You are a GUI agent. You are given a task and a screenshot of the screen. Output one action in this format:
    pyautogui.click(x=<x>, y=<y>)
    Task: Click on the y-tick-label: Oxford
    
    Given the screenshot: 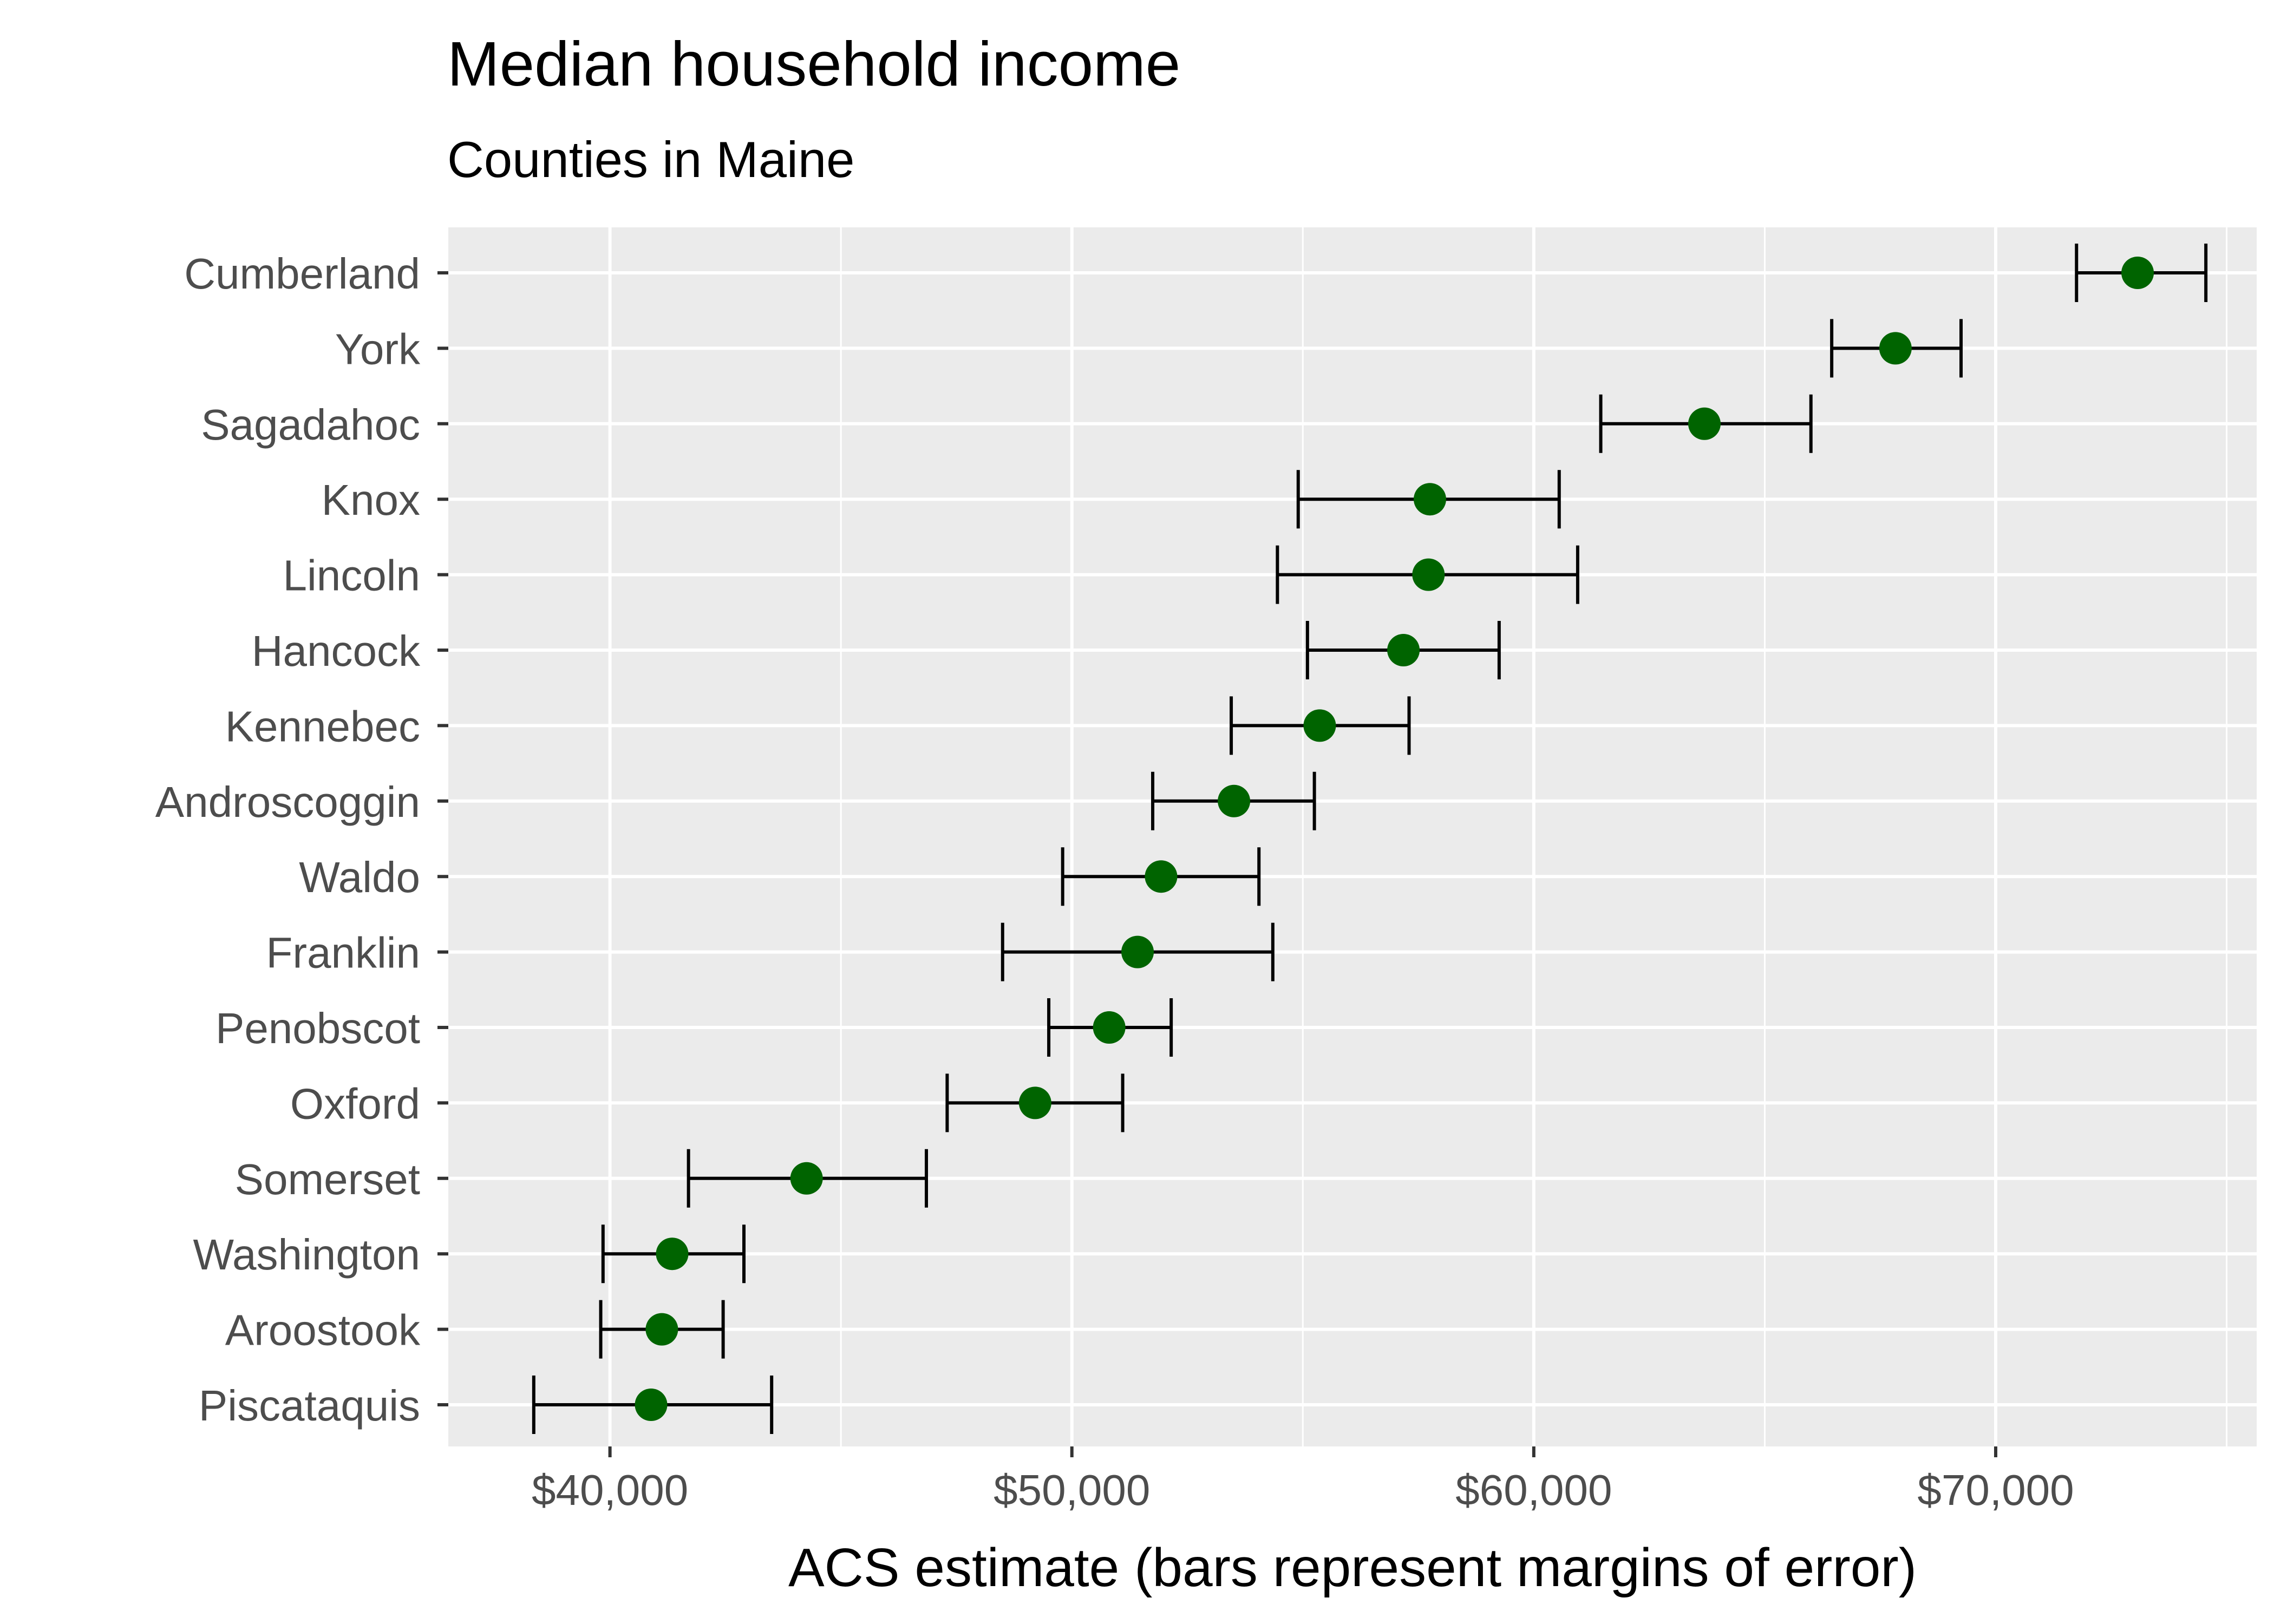 What is the action you would take?
    pyautogui.click(x=355, y=1103)
    